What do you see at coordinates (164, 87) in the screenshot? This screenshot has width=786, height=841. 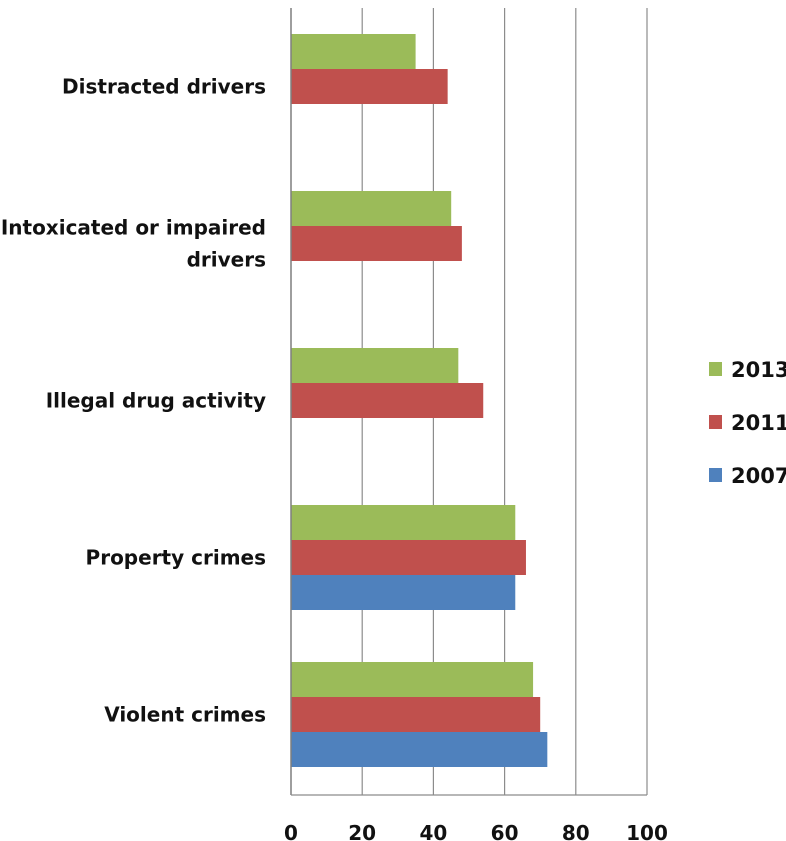 I see `category-label: Distracted drivers` at bounding box center [164, 87].